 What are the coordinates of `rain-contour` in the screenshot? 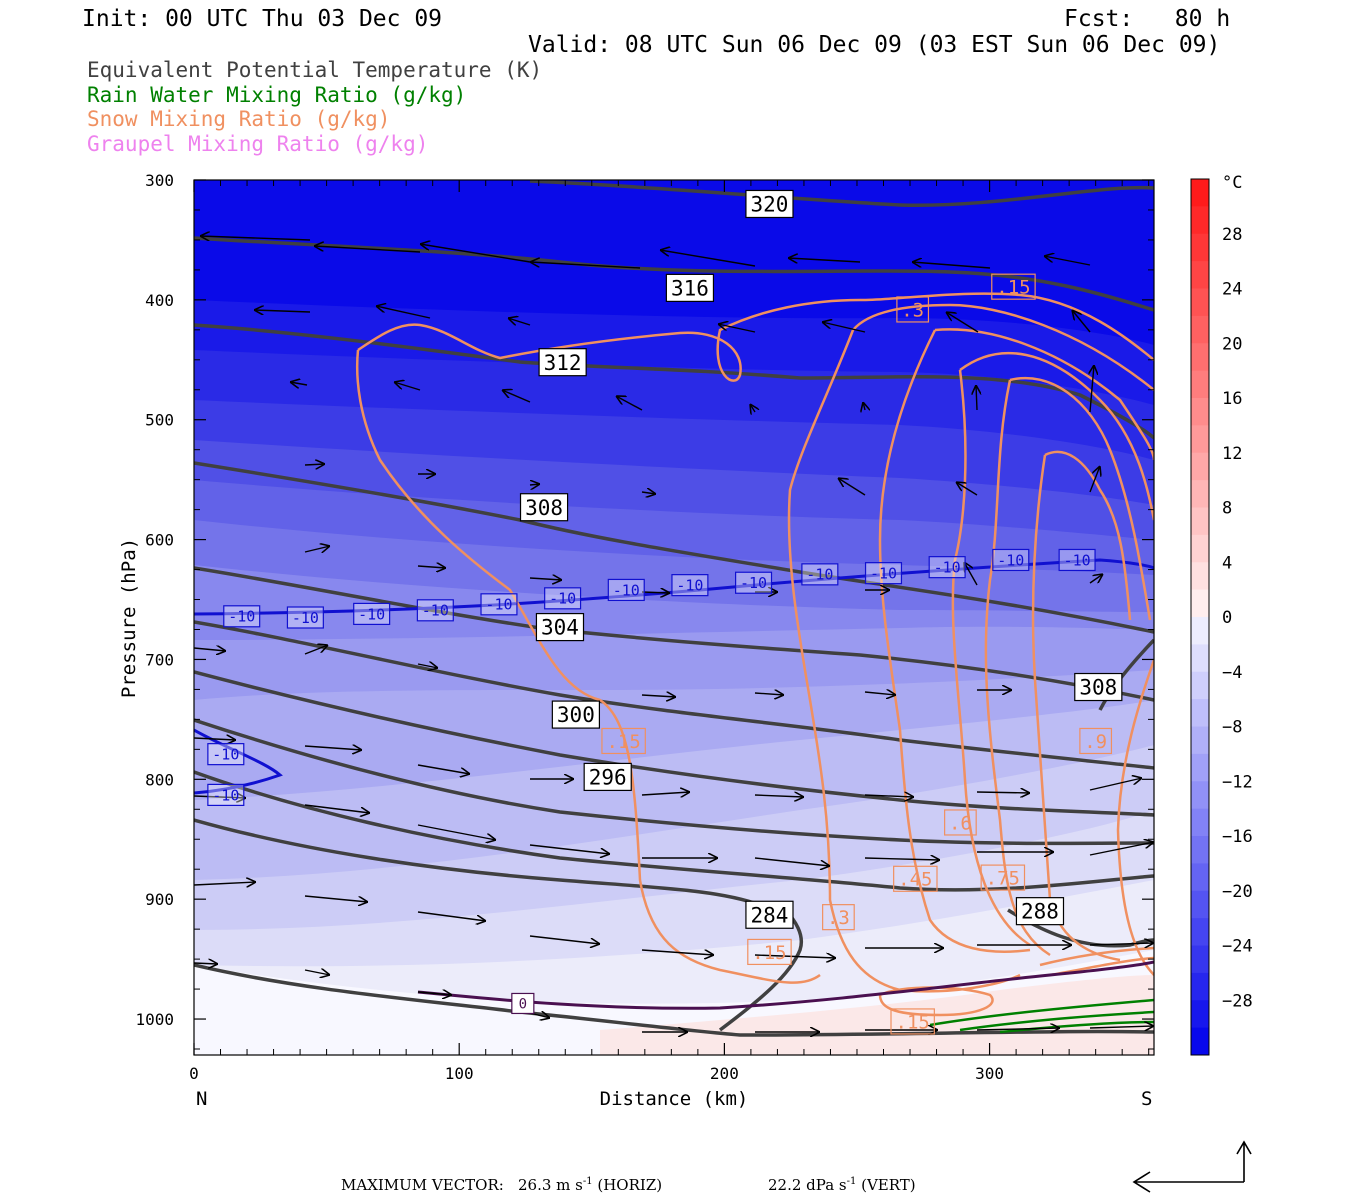 It's located at (1076, 1027).